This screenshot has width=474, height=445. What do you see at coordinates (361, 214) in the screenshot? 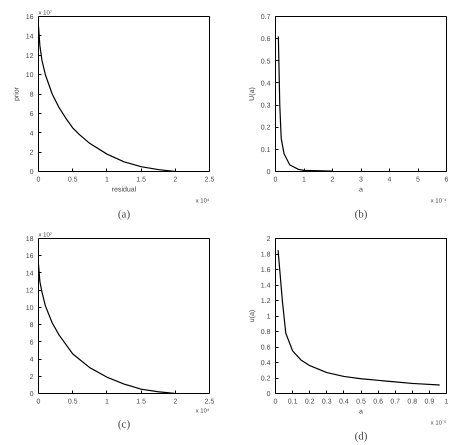
I see `text: (b)` at bounding box center [361, 214].